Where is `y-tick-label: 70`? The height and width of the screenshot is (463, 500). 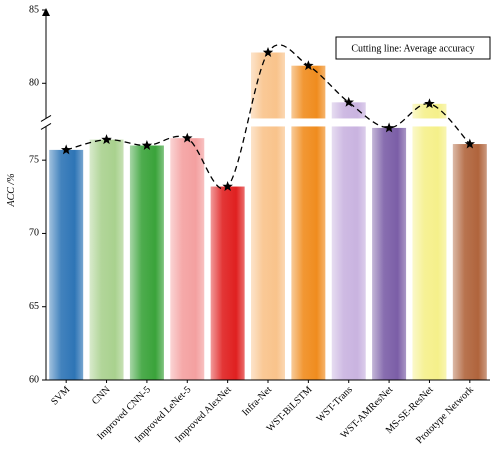 y-tick-label: 70 is located at coordinates (34, 233).